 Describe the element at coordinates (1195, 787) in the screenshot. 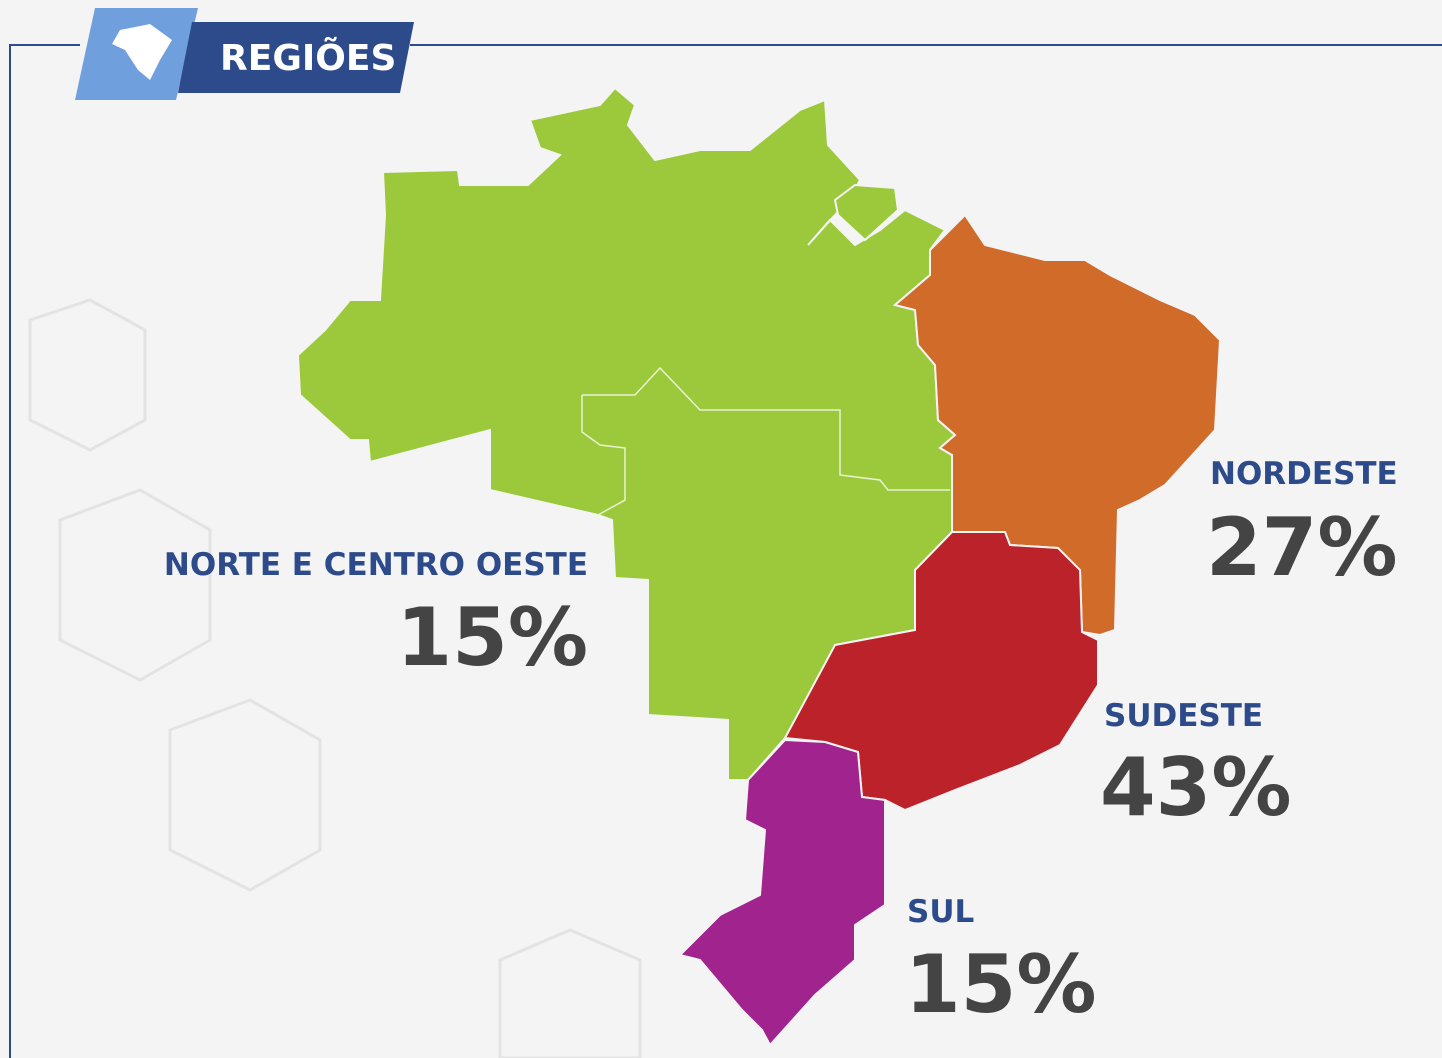

I see `region-value: 43%` at that location.